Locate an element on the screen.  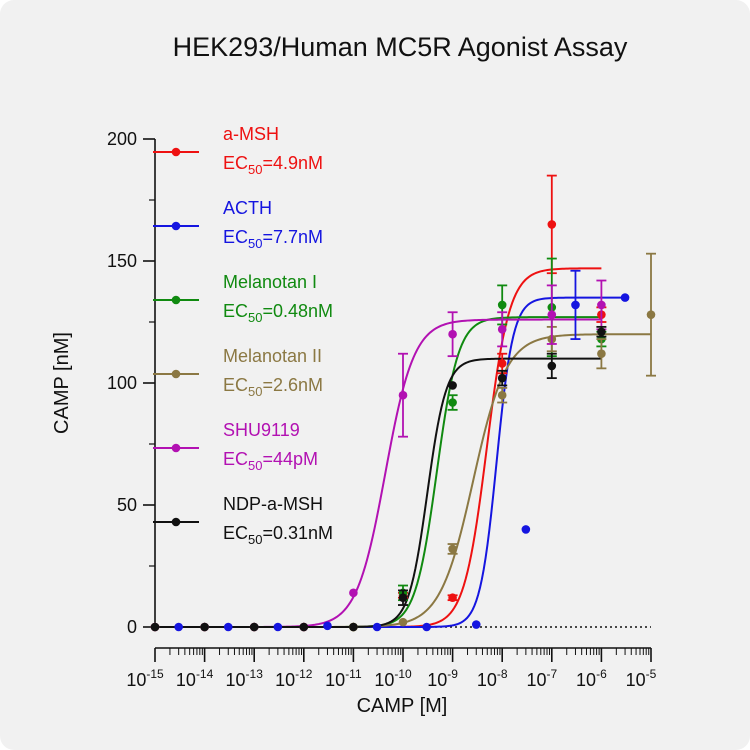
chart-title: HEK293/Human MC5R Agonist Assay is located at coordinates (400, 47).